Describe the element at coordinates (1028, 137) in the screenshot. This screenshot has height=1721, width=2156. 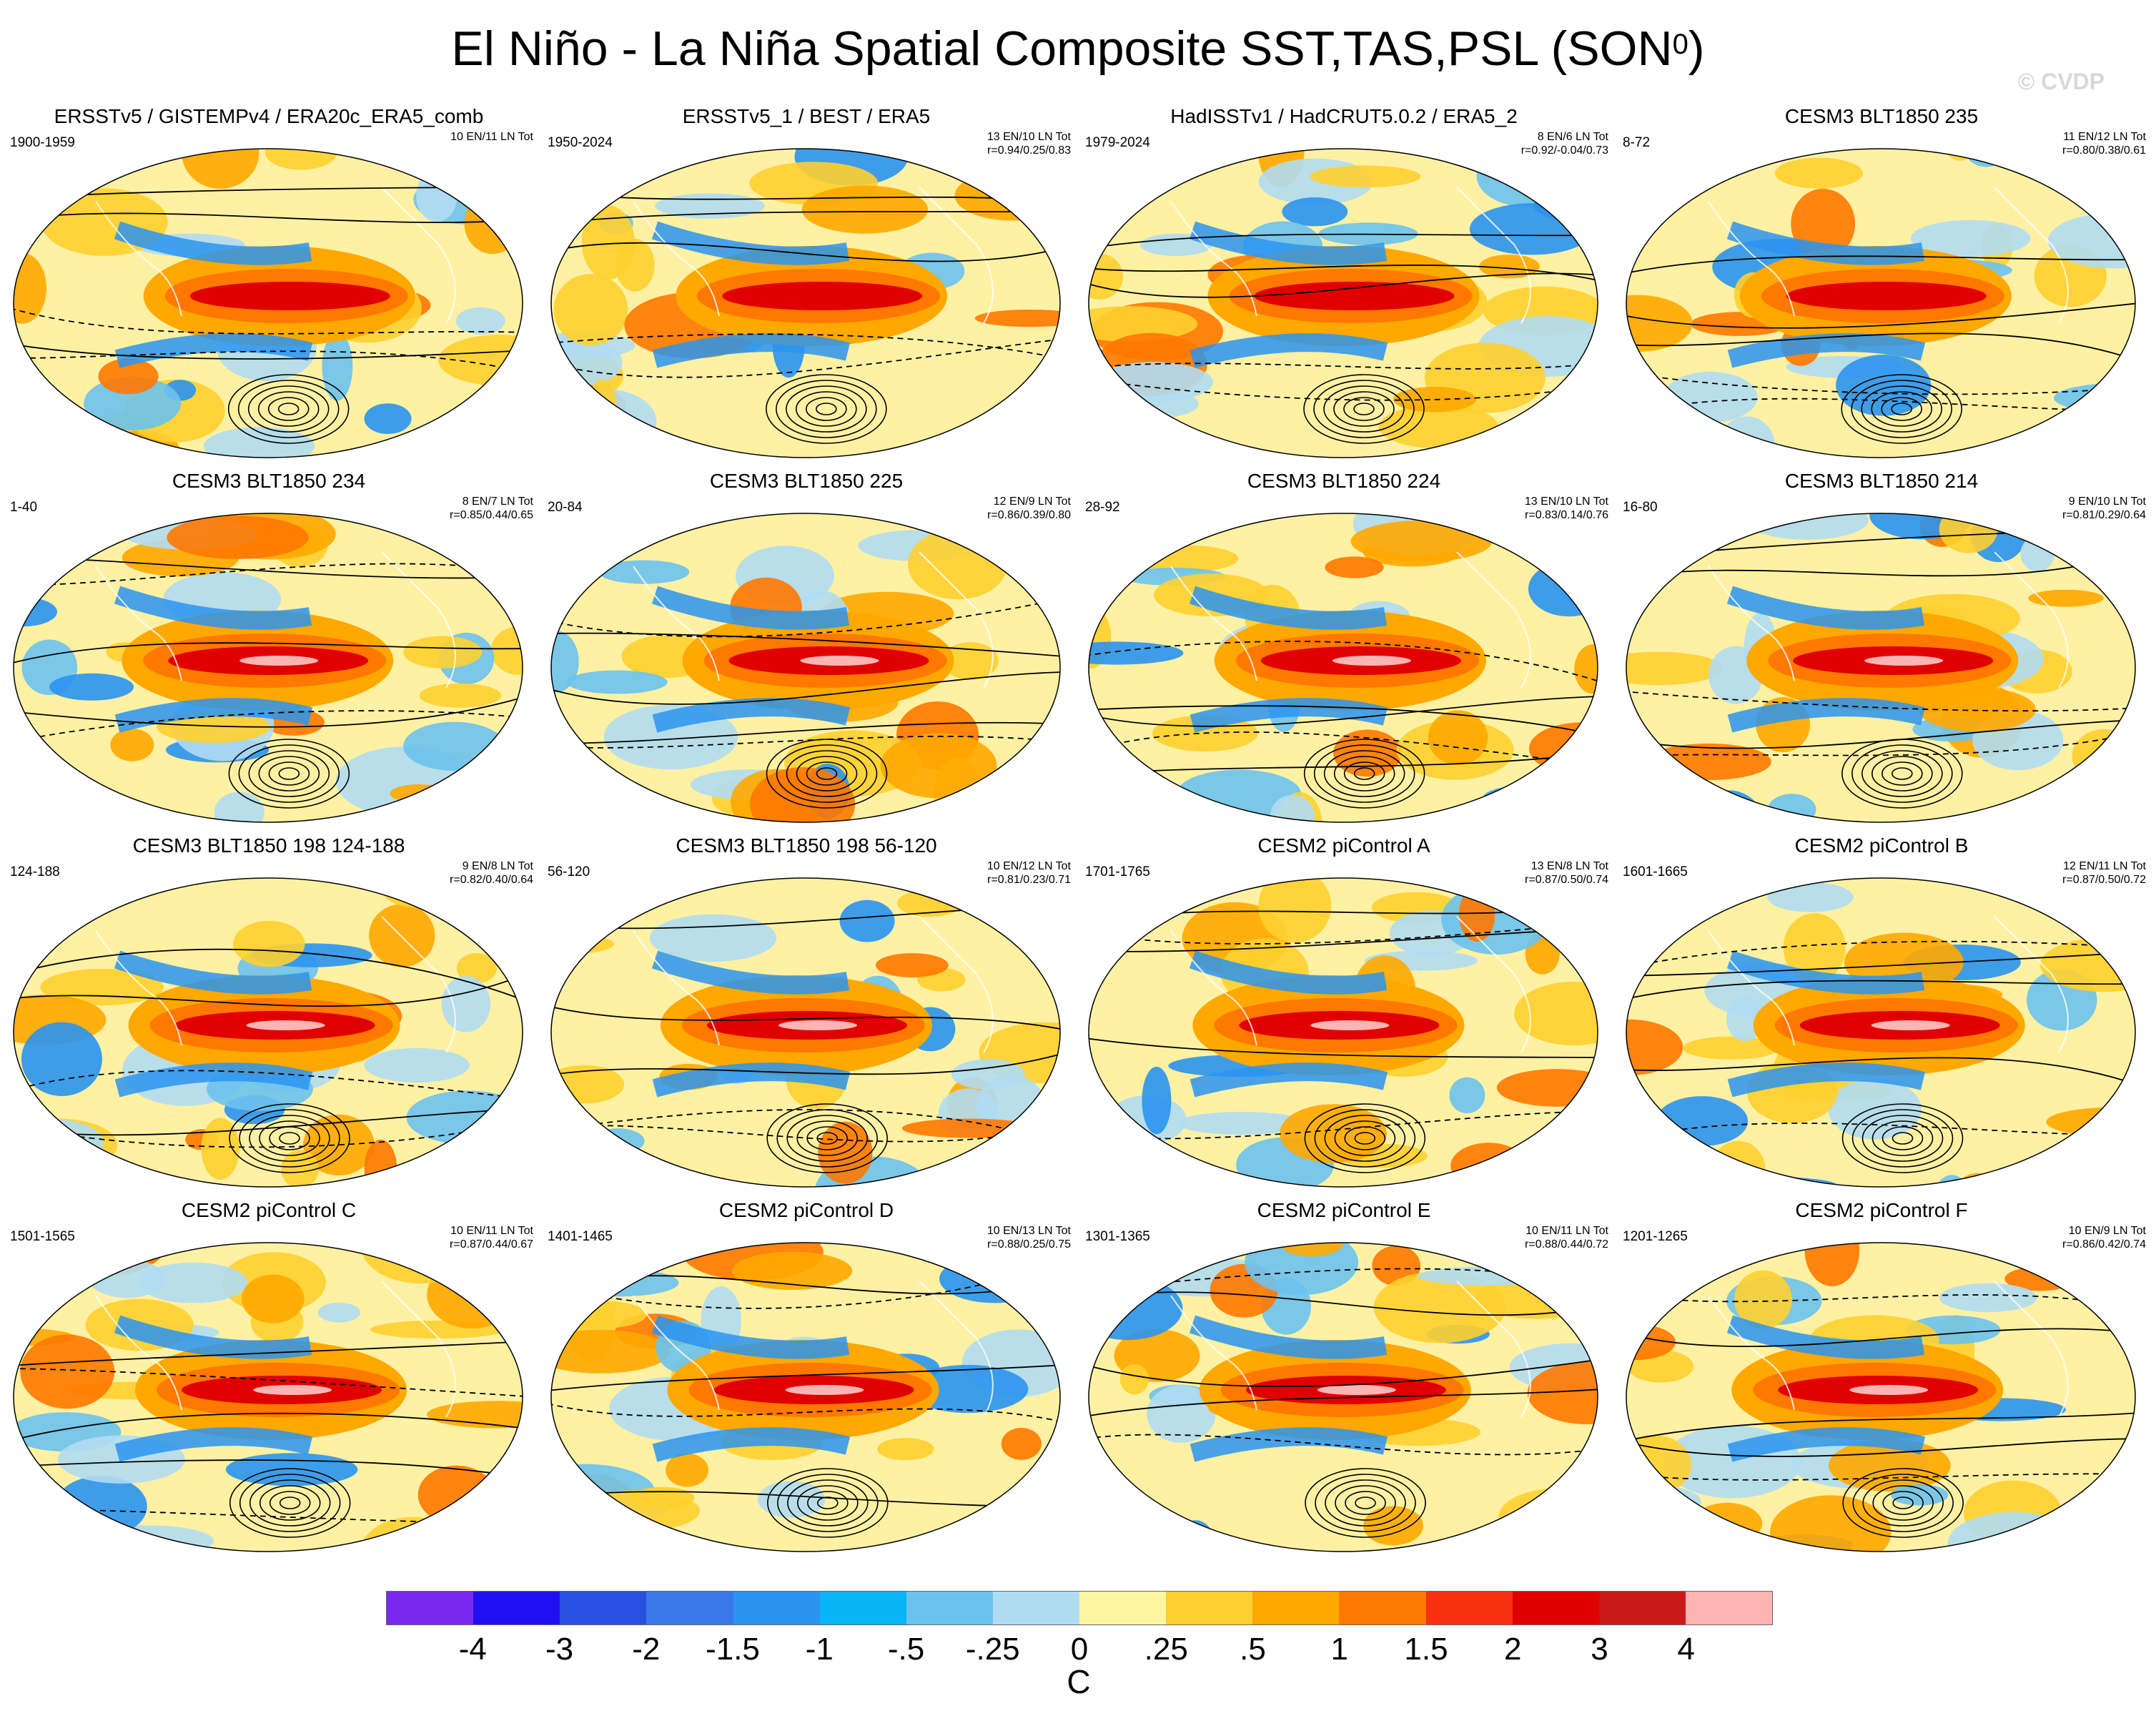
I see `panel-counts: 13 EN/10 LN Tot` at that location.